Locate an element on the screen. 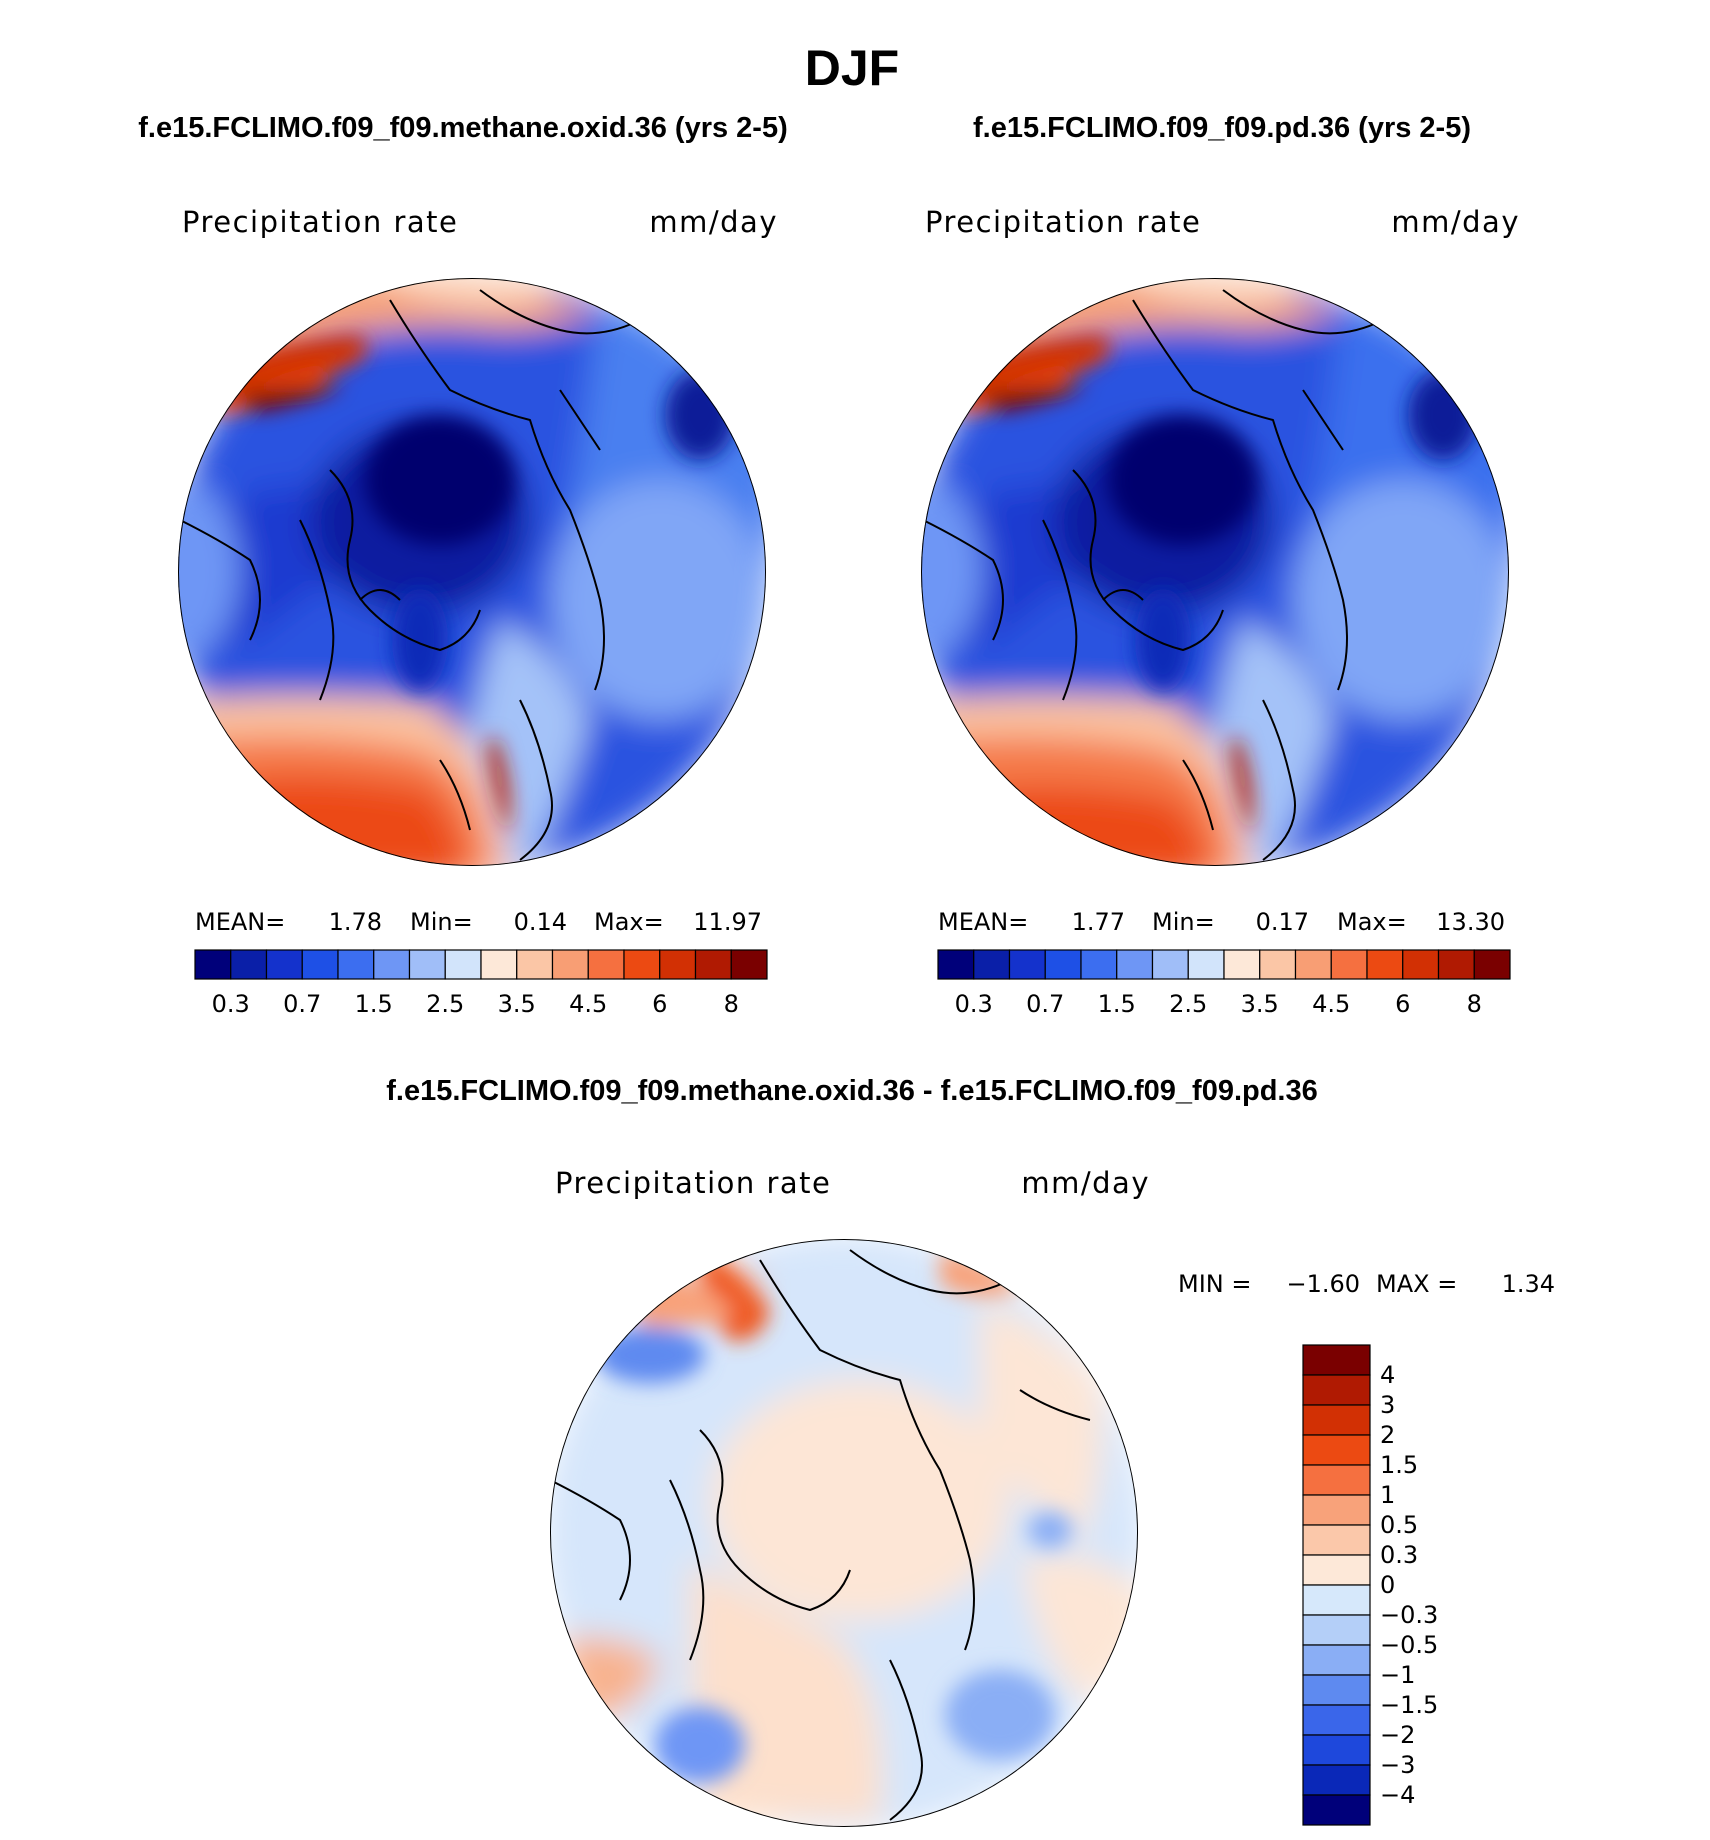 The image size is (1710, 1840). panel-right-min-label: Min= is located at coordinates (1183, 922).